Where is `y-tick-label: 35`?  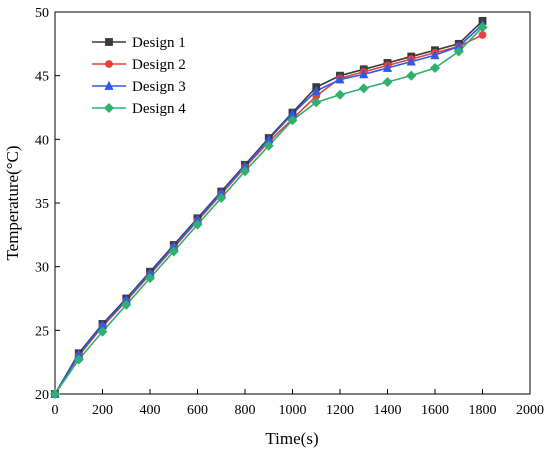
y-tick-label: 35 is located at coordinates (42, 204).